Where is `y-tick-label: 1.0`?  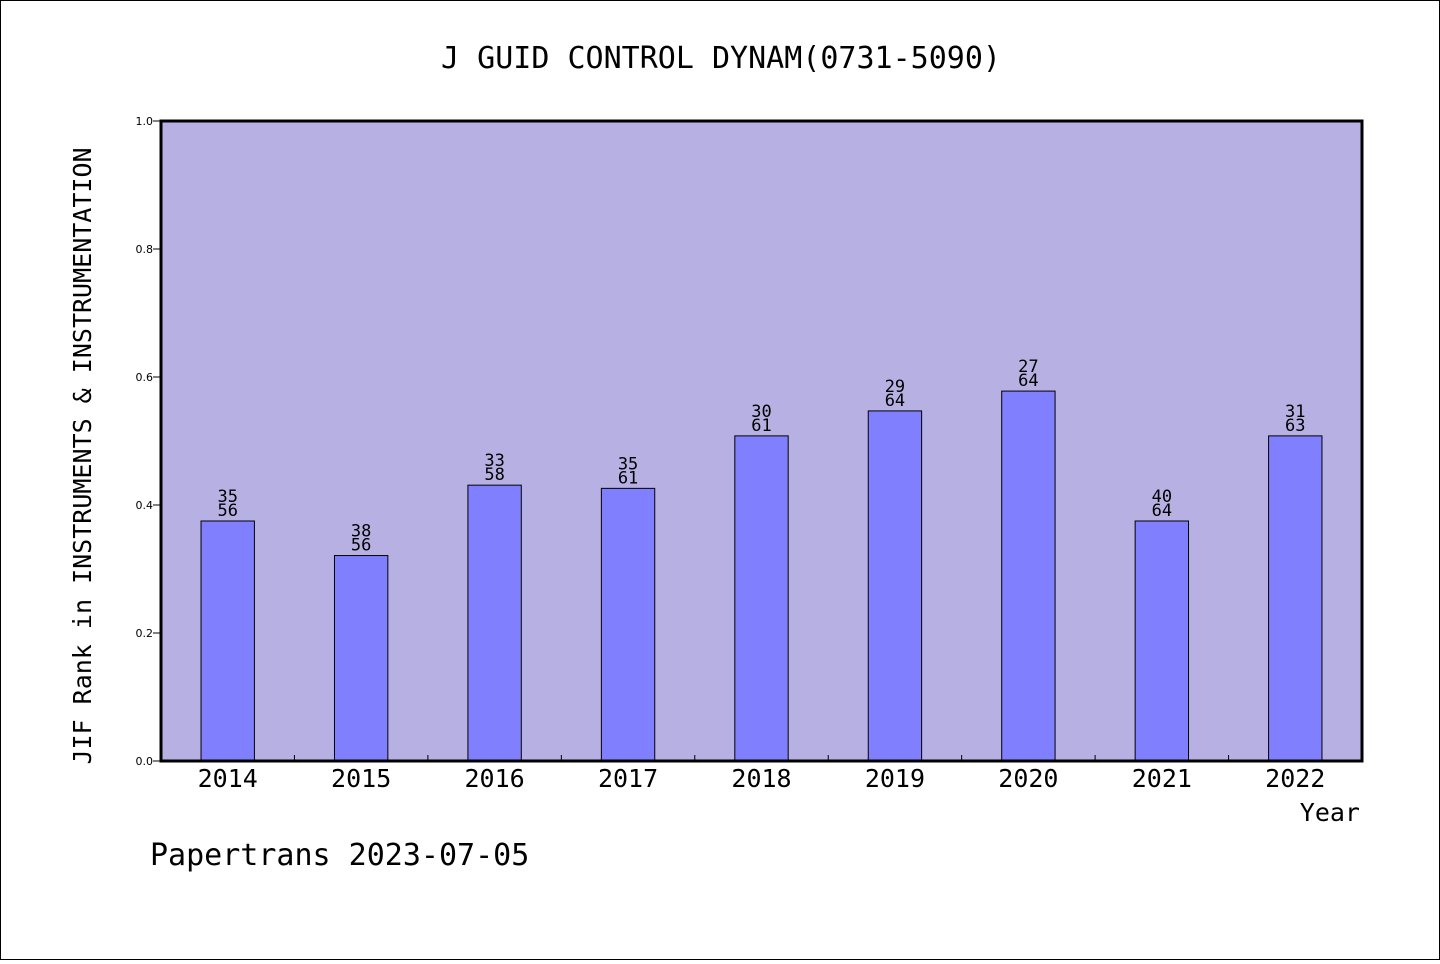 y-tick-label: 1.0 is located at coordinates (145, 121).